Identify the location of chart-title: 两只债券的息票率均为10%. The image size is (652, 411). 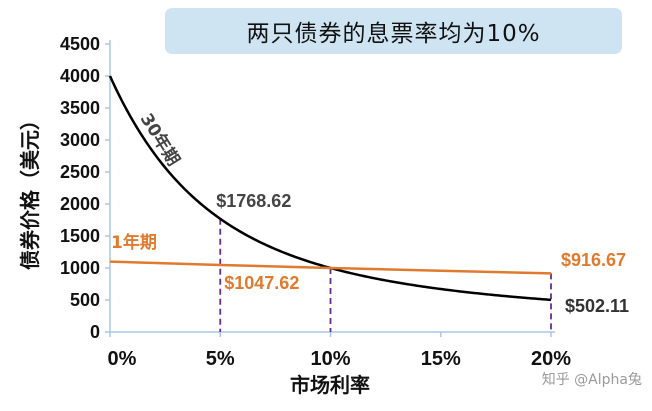
(393, 31).